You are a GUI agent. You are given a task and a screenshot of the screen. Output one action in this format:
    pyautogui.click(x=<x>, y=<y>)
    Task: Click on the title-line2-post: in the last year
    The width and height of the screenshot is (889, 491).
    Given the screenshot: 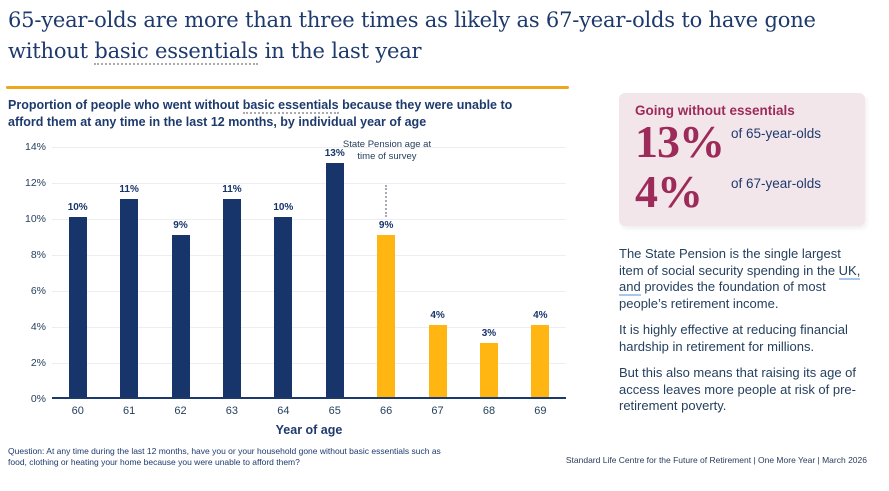 What is the action you would take?
    pyautogui.click(x=340, y=51)
    